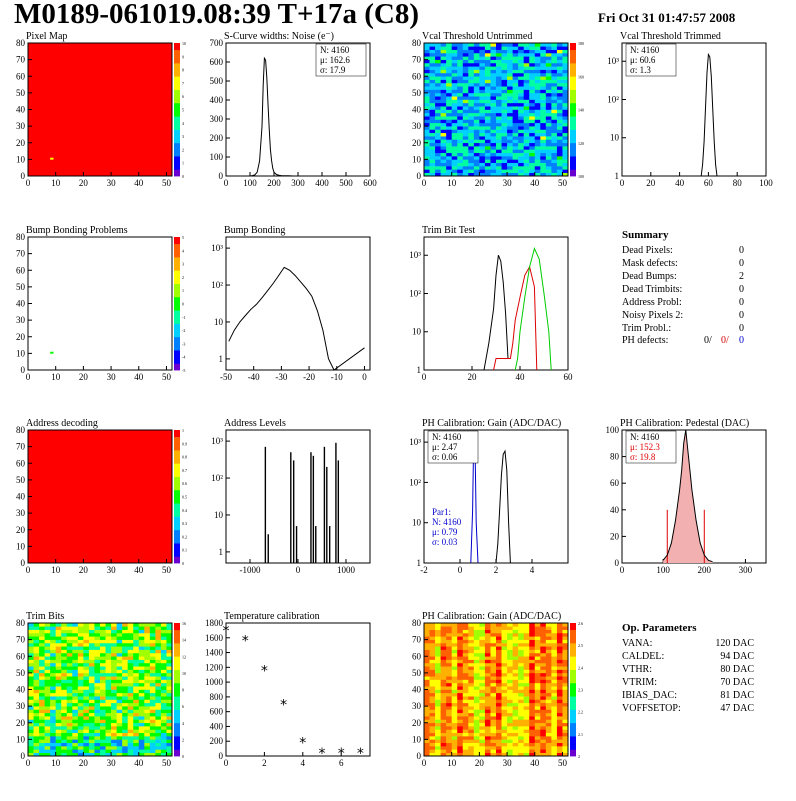 The image size is (796, 801). I want to click on vcal-trimmed-y-tick-label: 10³, so click(613, 61).